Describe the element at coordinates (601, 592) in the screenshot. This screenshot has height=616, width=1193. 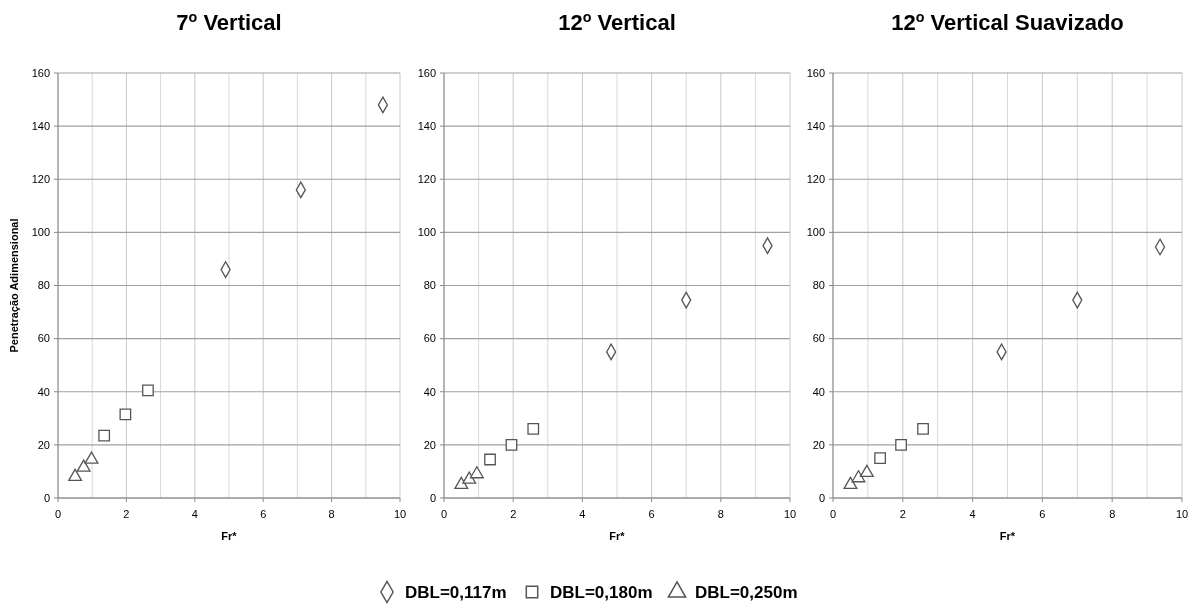
I see `legend-label: DBL=0,180m` at that location.